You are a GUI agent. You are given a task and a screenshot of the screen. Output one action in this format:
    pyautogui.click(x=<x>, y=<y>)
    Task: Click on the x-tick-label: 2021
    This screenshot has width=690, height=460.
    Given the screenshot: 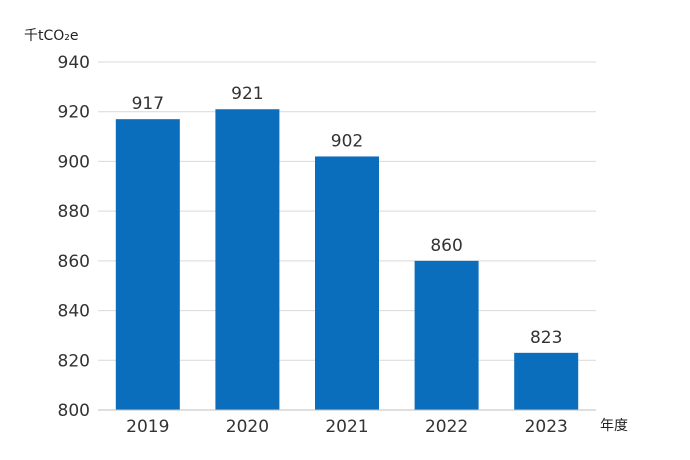 What is the action you would take?
    pyautogui.click(x=346, y=427)
    